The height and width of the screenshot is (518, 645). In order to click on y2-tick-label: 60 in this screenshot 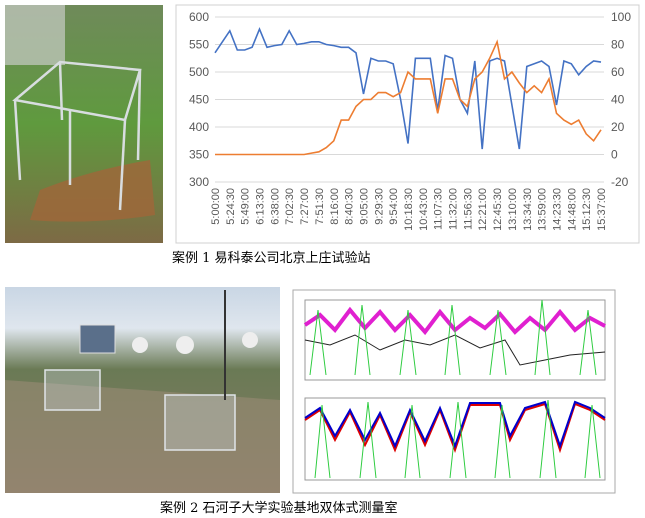, I will do `click(618, 72)`.